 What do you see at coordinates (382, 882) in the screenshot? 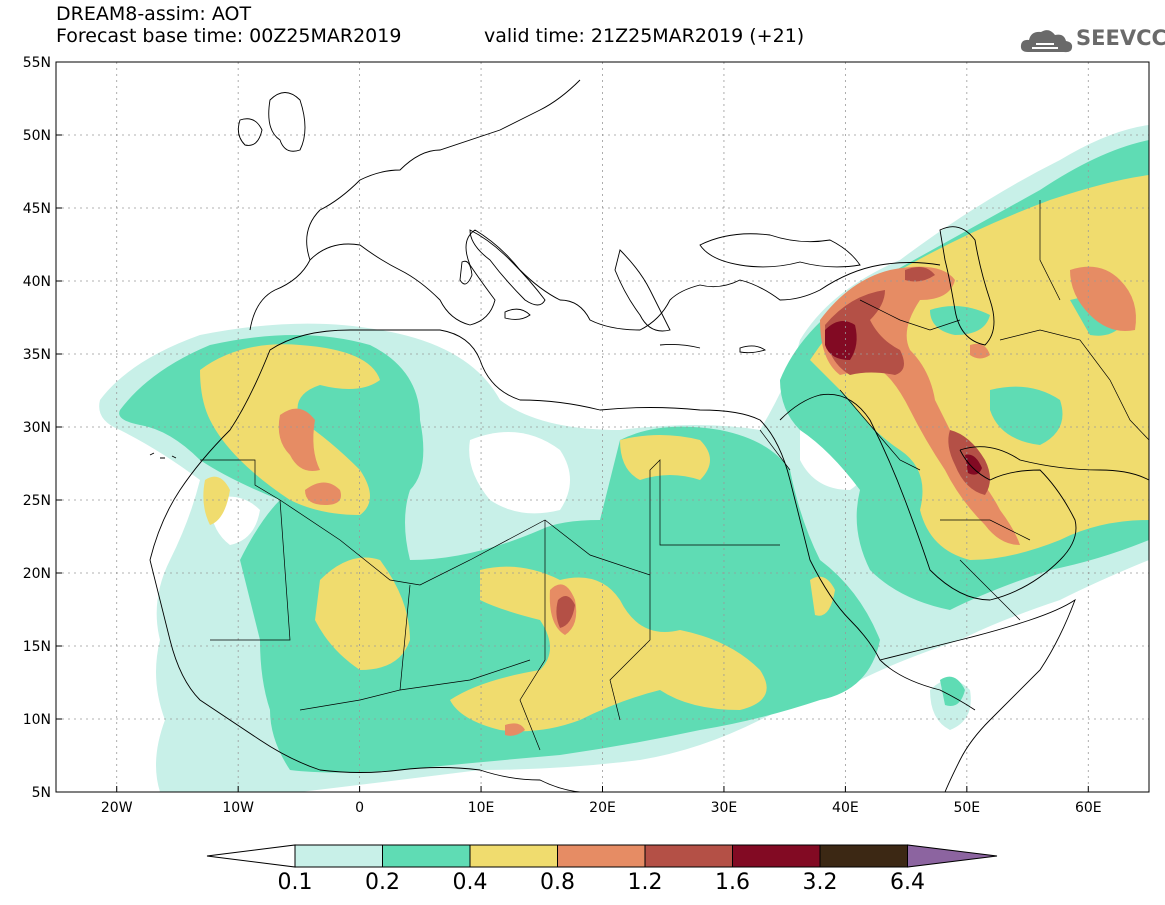
I see `colorbar-label: 0.2` at bounding box center [382, 882].